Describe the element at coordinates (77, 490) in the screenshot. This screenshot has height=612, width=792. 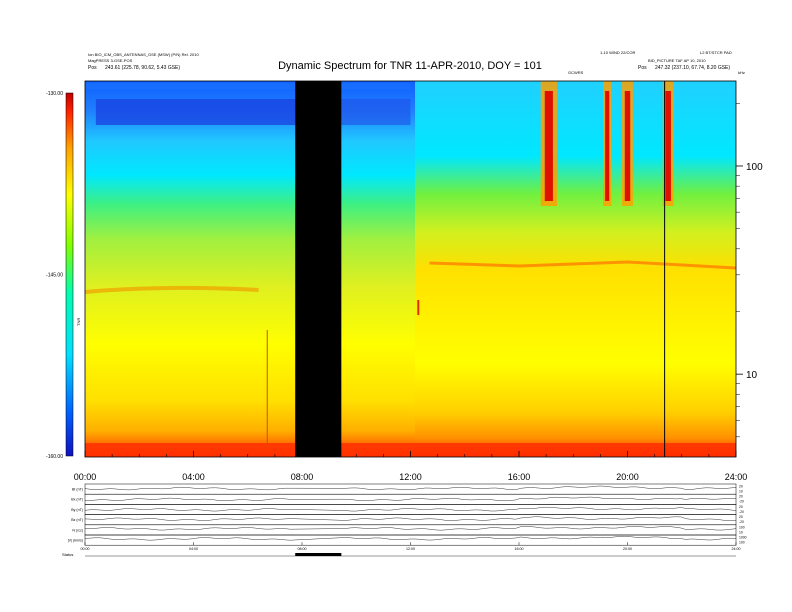
I see `bottom-panel-label: Bt (nT)` at that location.